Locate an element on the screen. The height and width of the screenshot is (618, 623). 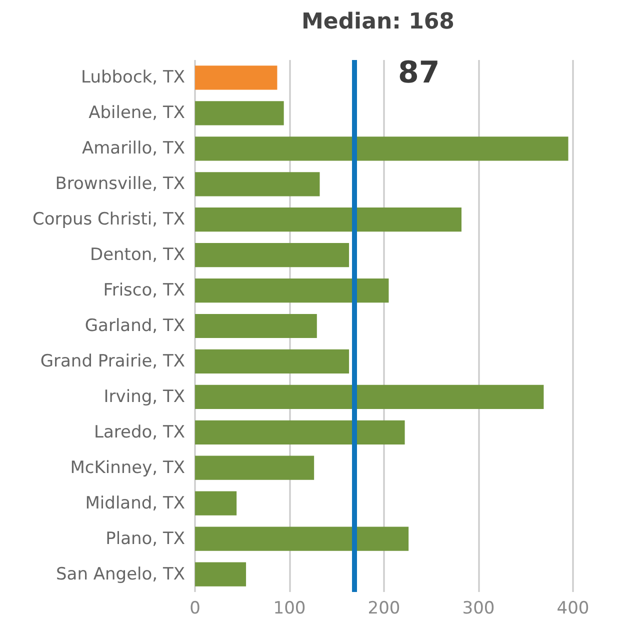
annotation: 87 is located at coordinates (419, 73).